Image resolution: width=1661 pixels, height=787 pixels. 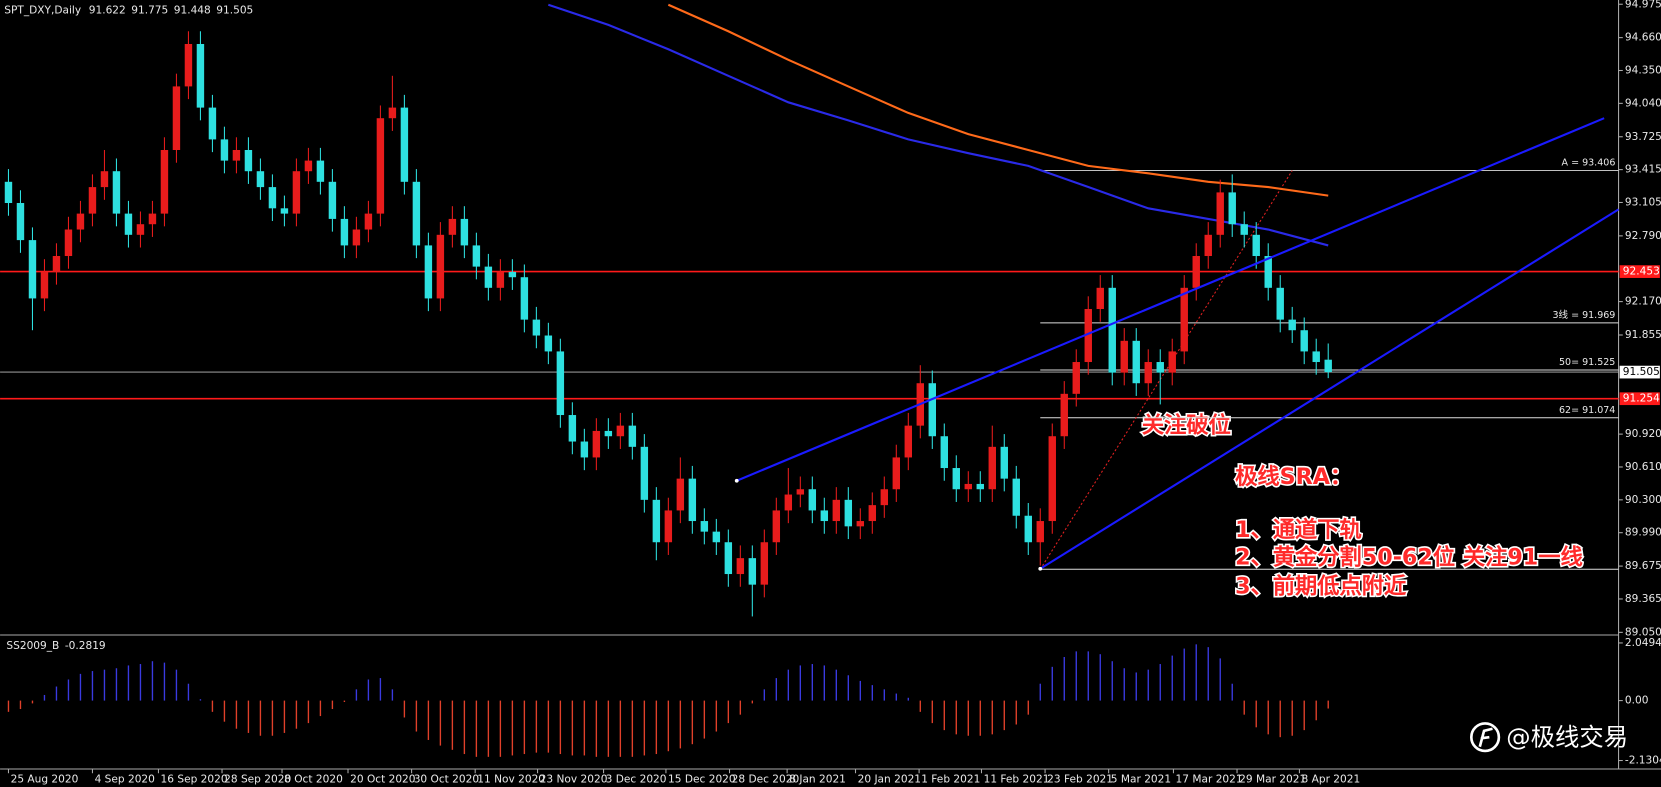 What do you see at coordinates (1643, 643) in the screenshot?
I see `oscillator-y-tick-label: 2.0494` at bounding box center [1643, 643].